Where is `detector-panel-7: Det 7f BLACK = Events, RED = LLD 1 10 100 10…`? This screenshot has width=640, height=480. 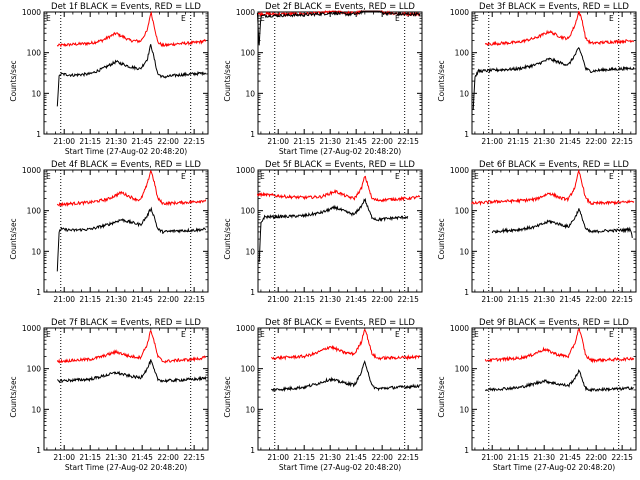
detector-panel-7: Det 7f BLACK = Events, RED = LLD 1 10 100 10… is located at coordinates (109, 395).